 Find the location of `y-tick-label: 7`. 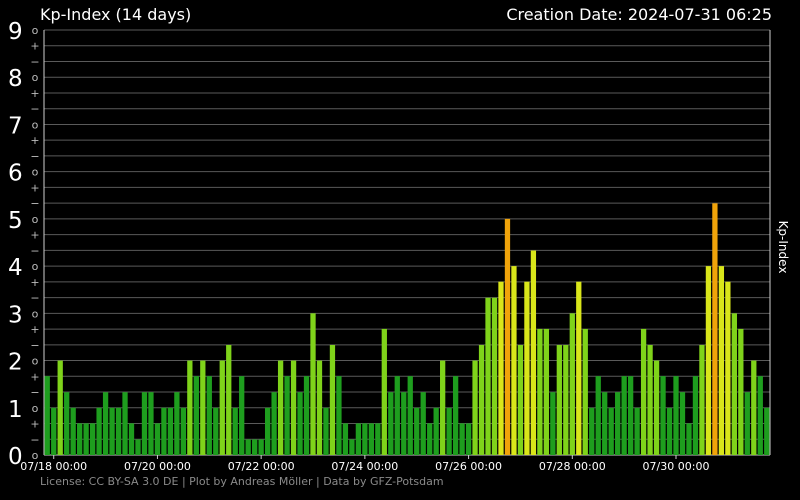

y-tick-label: 7 is located at coordinates (15, 126).